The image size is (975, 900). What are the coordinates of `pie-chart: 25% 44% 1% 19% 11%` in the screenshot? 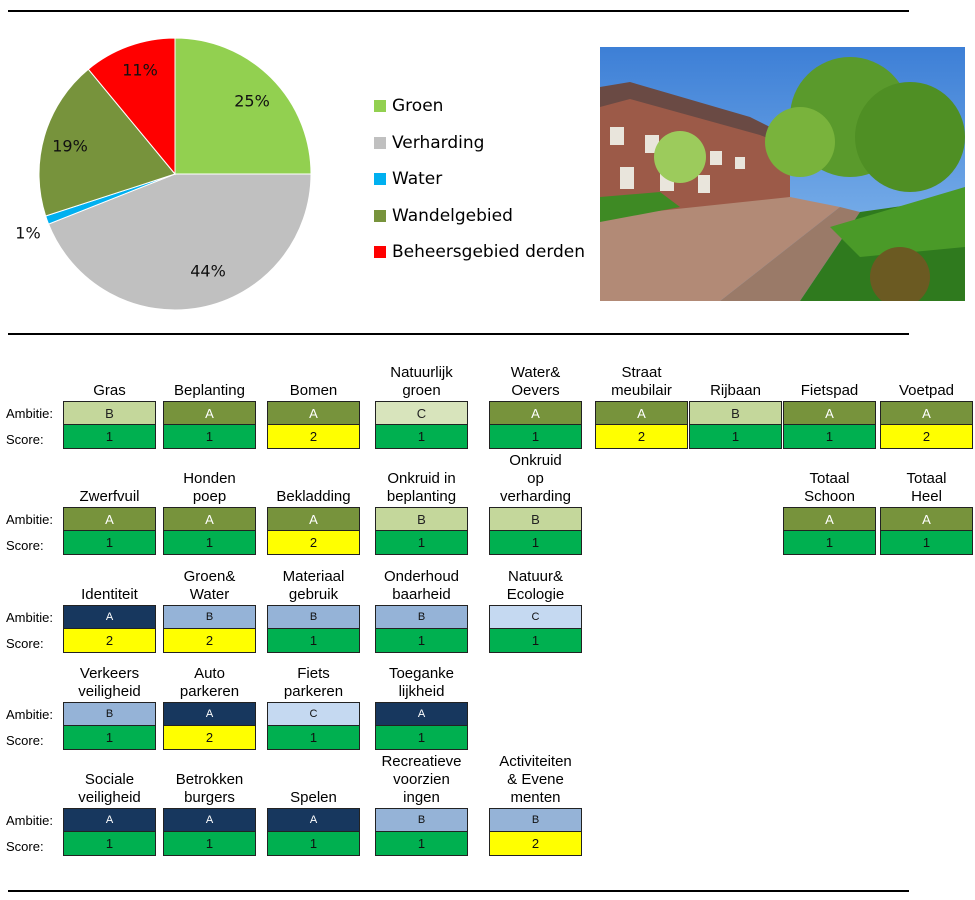 It's located at (163, 174).